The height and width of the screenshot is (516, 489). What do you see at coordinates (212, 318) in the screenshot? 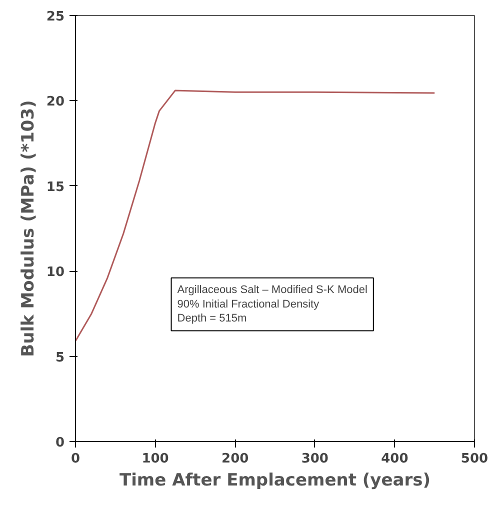
I see `annotation: Depth = 515m` at bounding box center [212, 318].